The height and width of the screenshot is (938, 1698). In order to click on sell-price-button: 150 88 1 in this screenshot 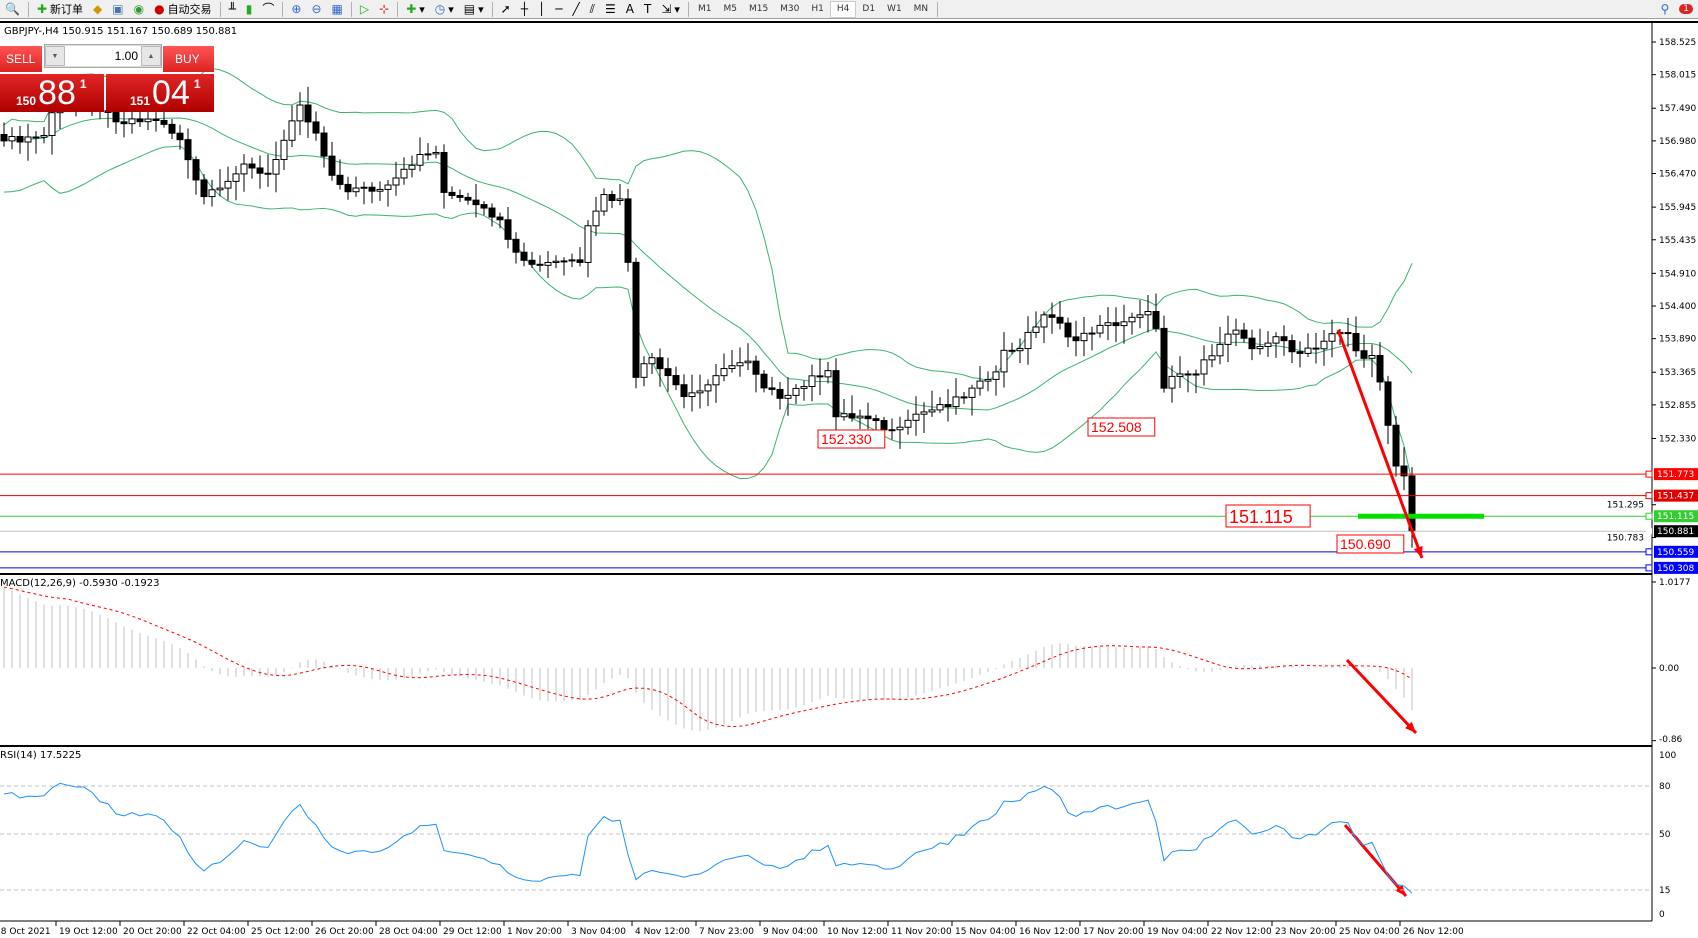, I will do `click(52, 93)`.